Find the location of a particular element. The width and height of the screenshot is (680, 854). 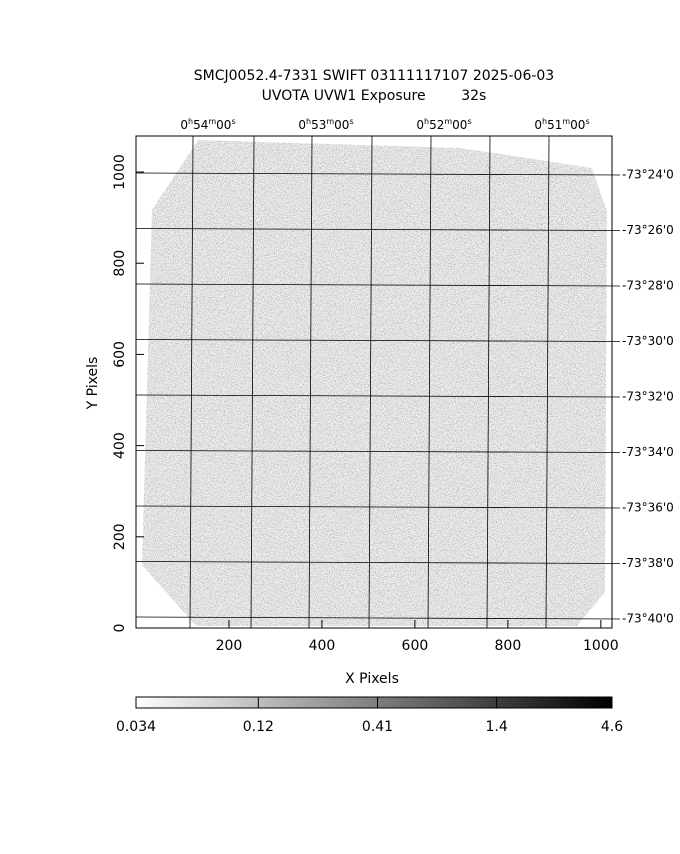

ra-label: 0h52m00s is located at coordinates (443, 124).